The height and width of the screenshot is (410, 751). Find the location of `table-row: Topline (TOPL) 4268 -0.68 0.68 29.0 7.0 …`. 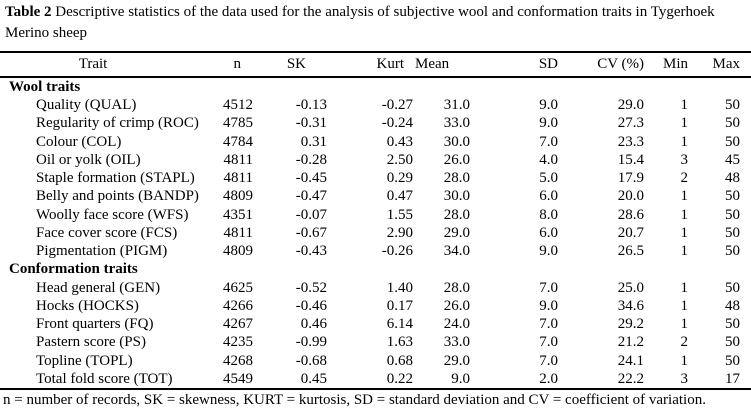

table-row: Topline (TOPL) 4268 -0.68 0.68 29.0 7.0 … is located at coordinates (375, 361).